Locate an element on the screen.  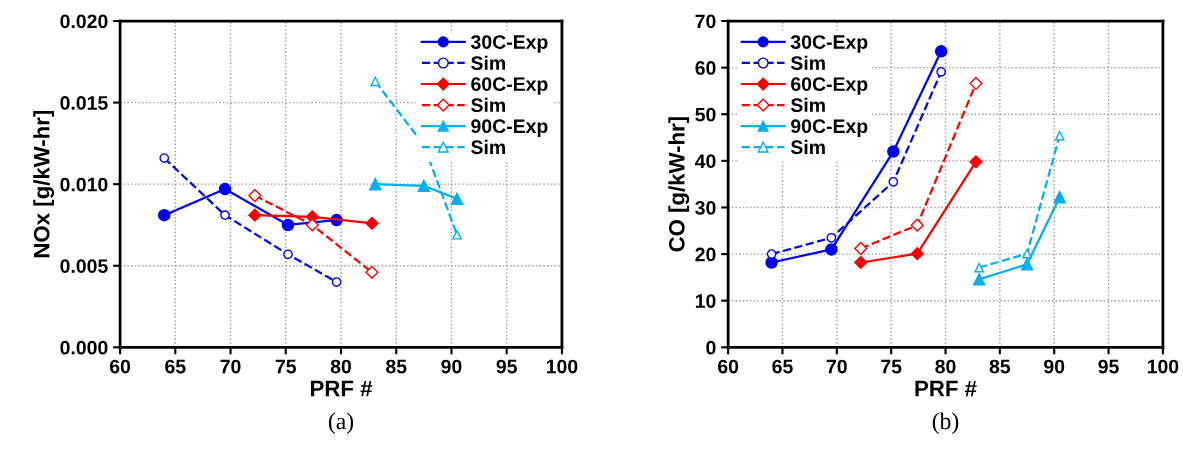
y-tick-label: 0.005 is located at coordinates (84, 266).